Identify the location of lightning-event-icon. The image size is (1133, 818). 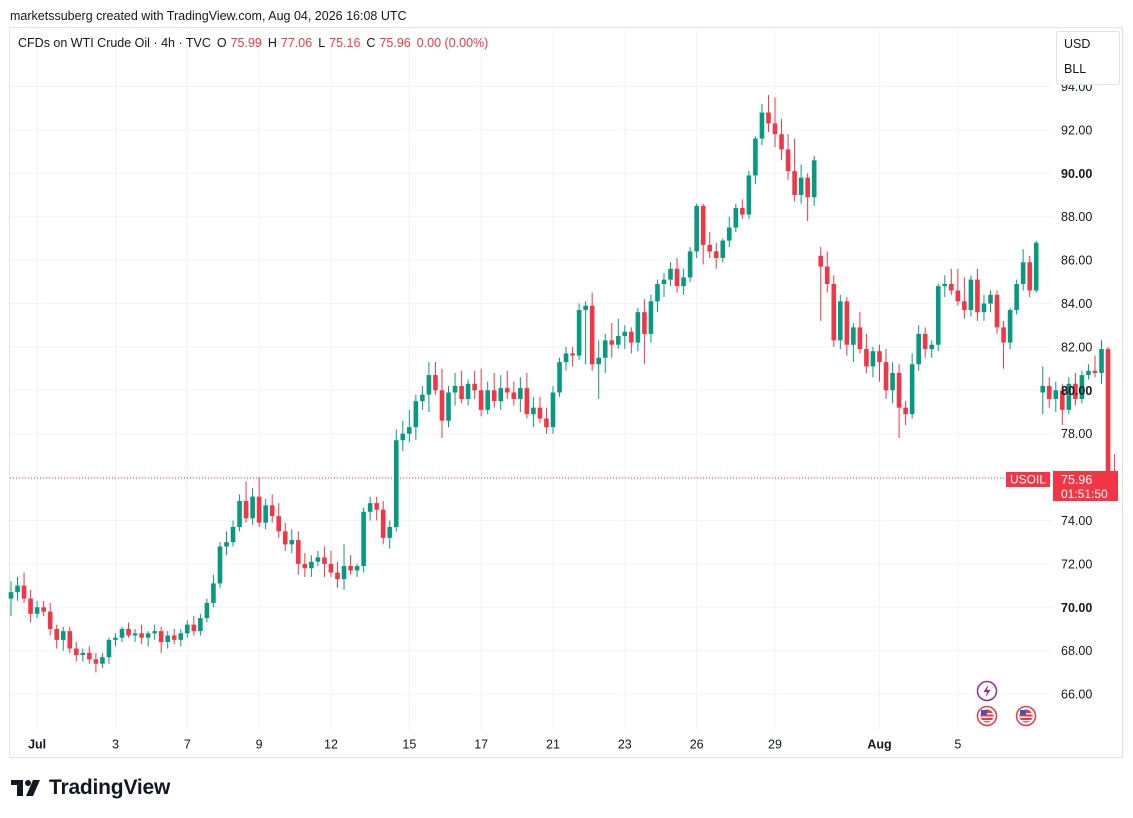
(987, 691).